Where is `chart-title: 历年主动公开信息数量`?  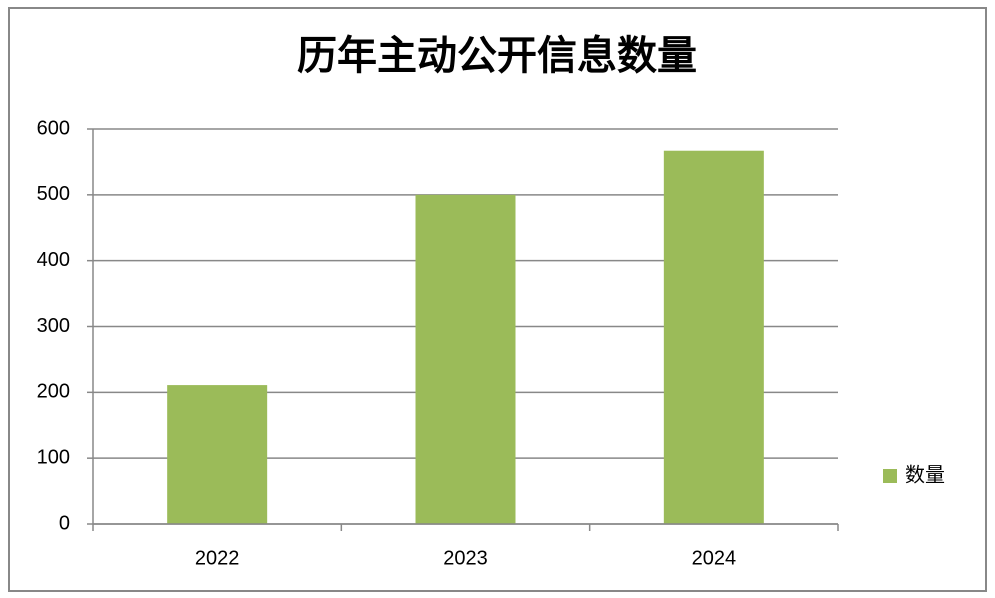 chart-title: 历年主动公开信息数量 is located at coordinates (497, 55).